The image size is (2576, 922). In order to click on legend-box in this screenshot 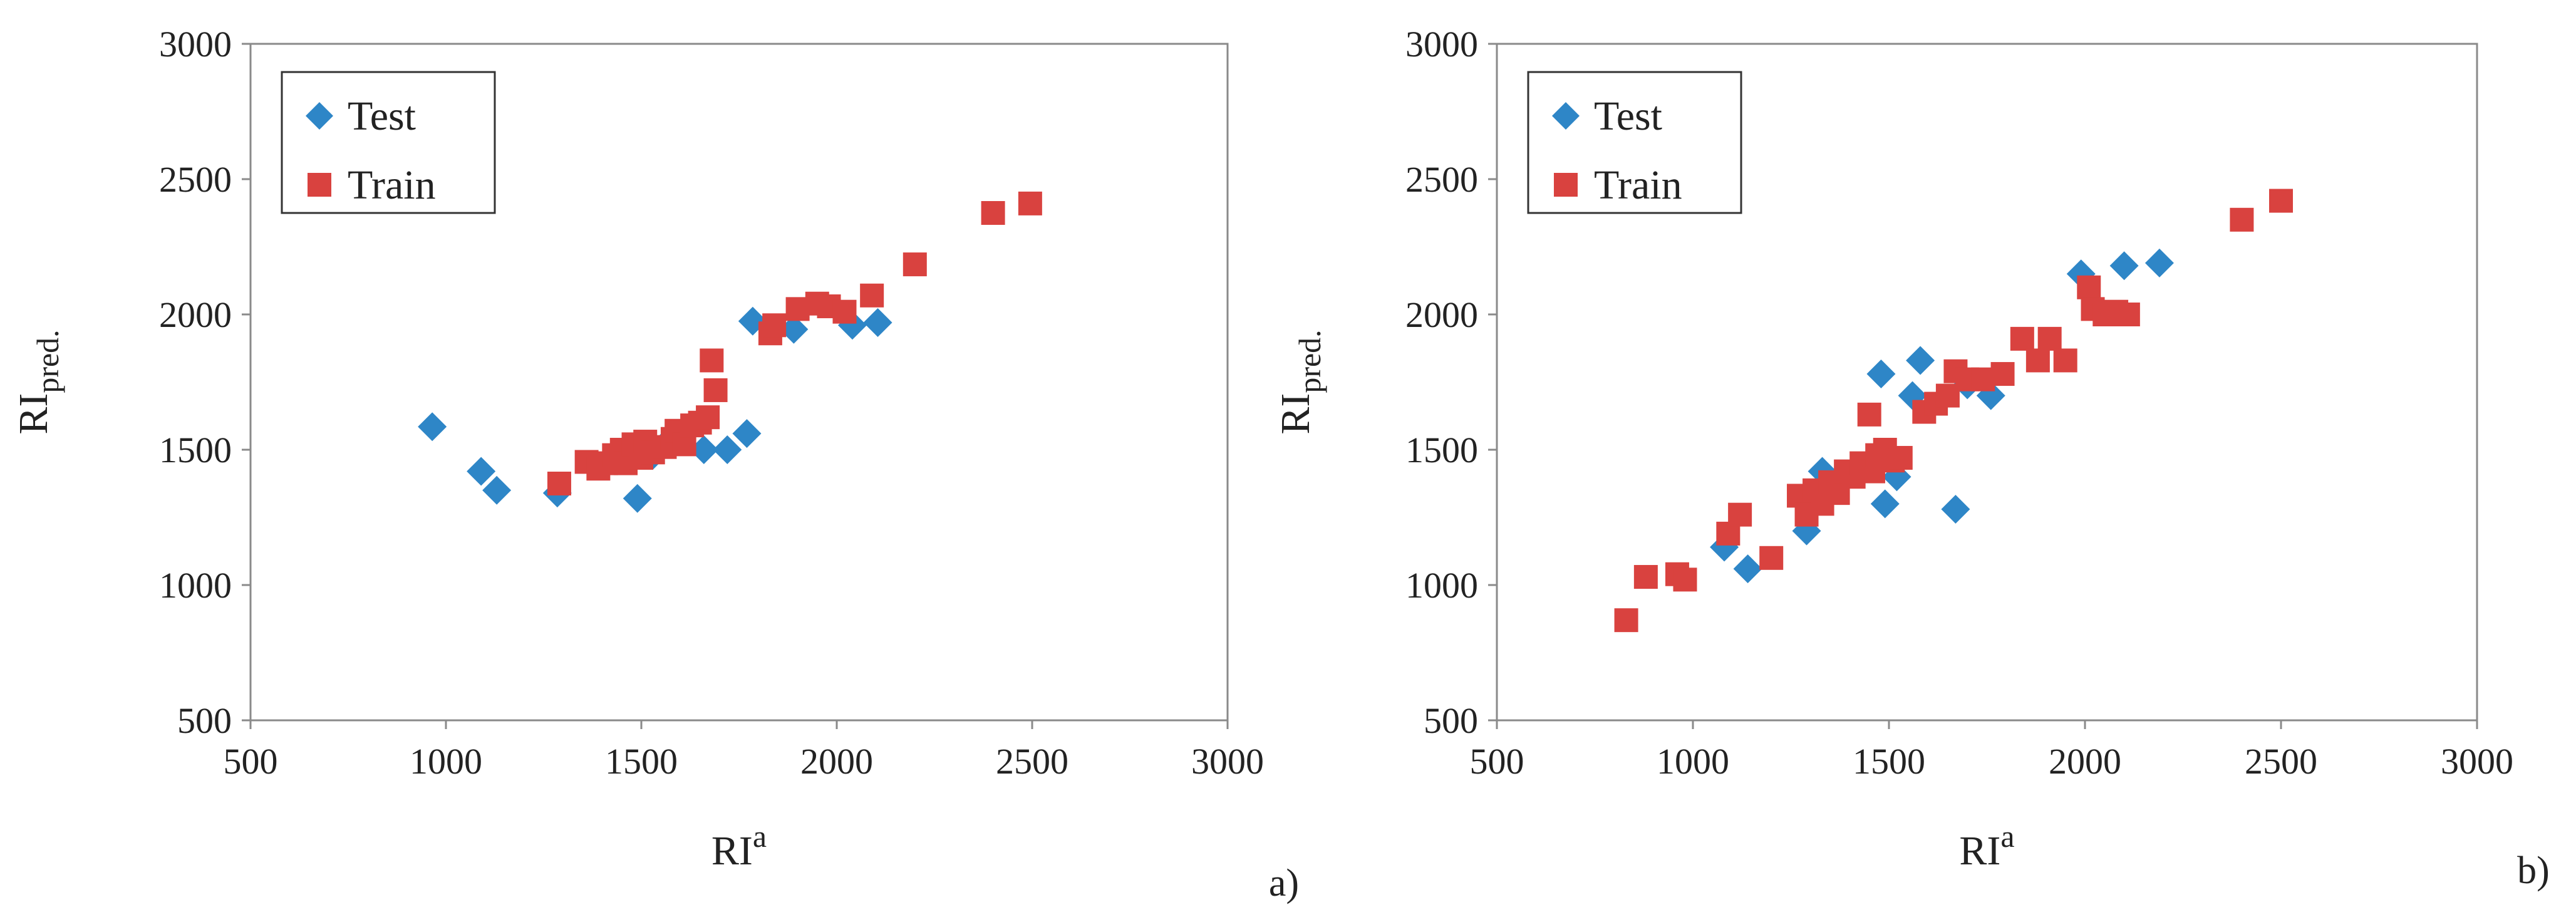, I will do `click(1634, 142)`.